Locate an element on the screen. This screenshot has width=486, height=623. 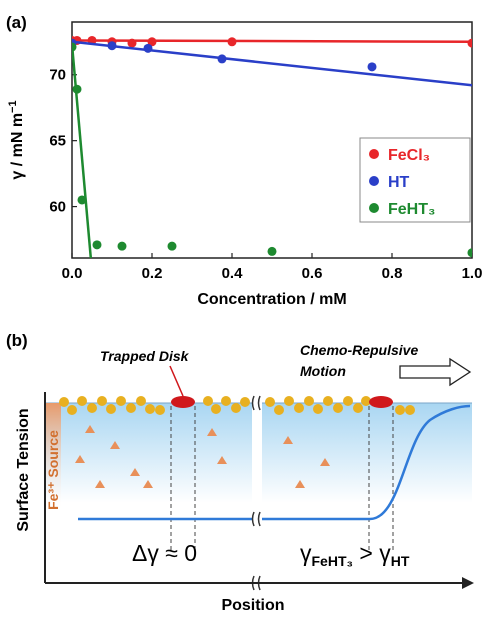
x-tick-label: 0.6 is located at coordinates (312, 273).